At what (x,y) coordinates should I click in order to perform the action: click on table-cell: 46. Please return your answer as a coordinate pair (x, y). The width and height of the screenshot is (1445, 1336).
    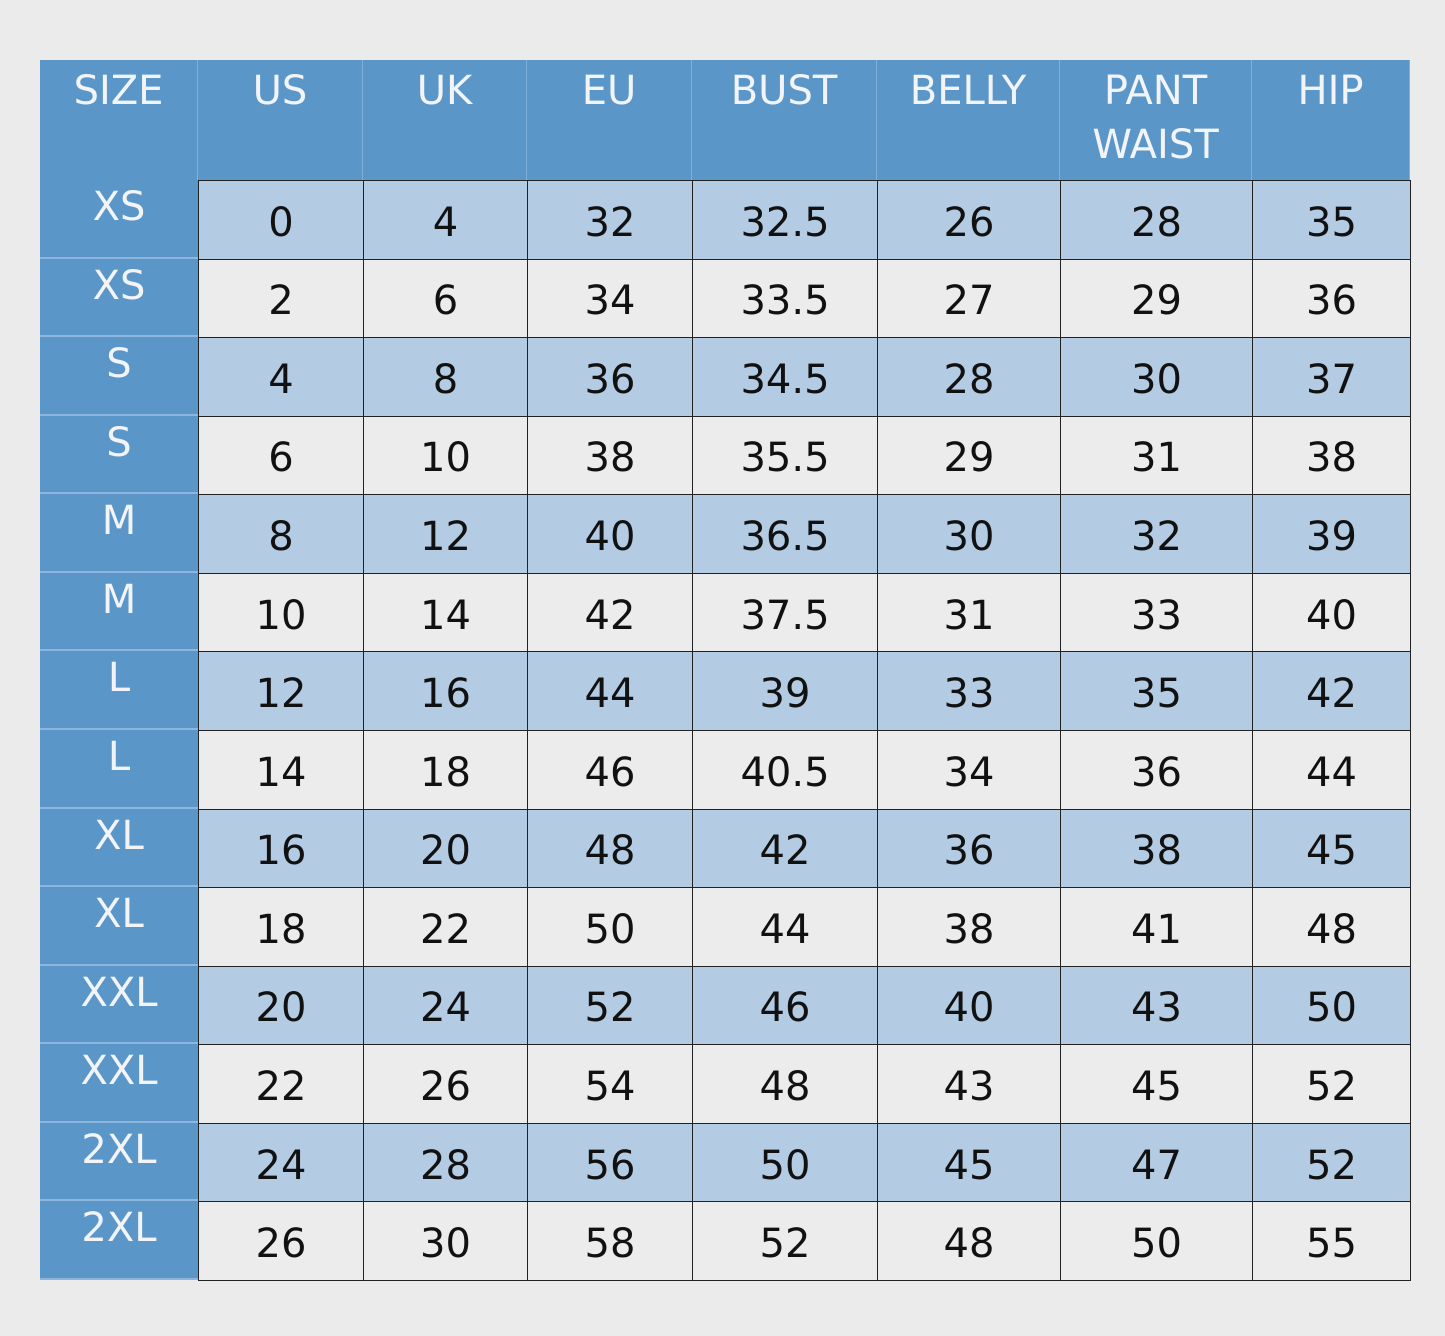
    Looking at the image, I should click on (610, 770).